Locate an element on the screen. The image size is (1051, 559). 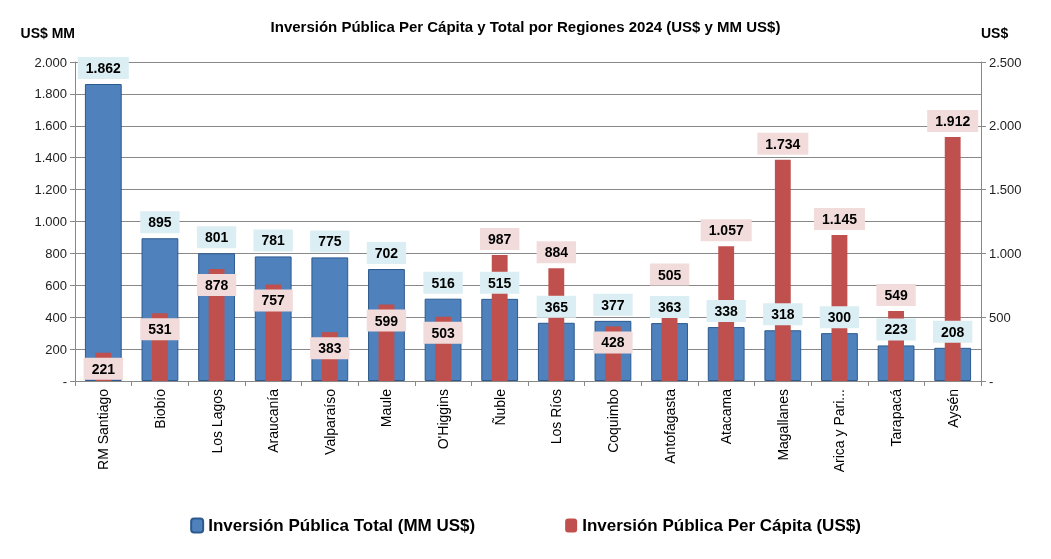
y-tick-label: 400 is located at coordinates (56, 317).